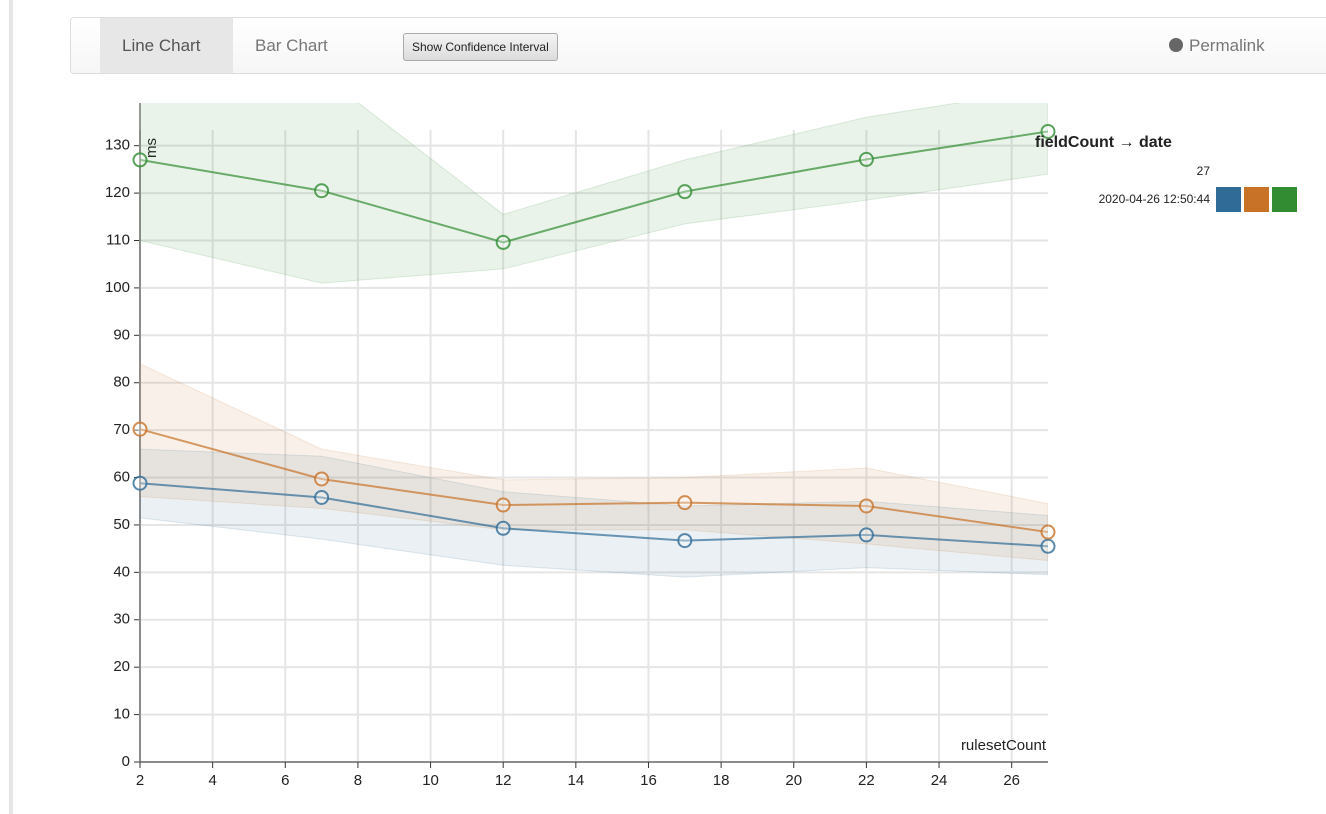 The width and height of the screenshot is (1326, 814). Describe the element at coordinates (121, 571) in the screenshot. I see `y-tick-label: 40` at that location.